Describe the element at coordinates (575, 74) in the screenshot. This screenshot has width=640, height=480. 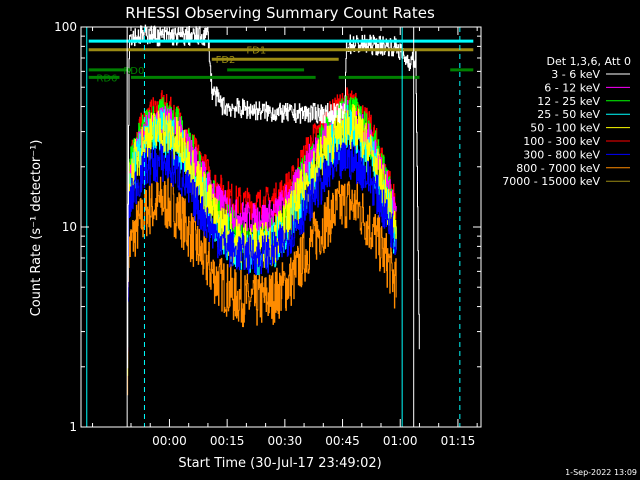
I see `legend-entry-label: 3 - 6 keV` at that location.